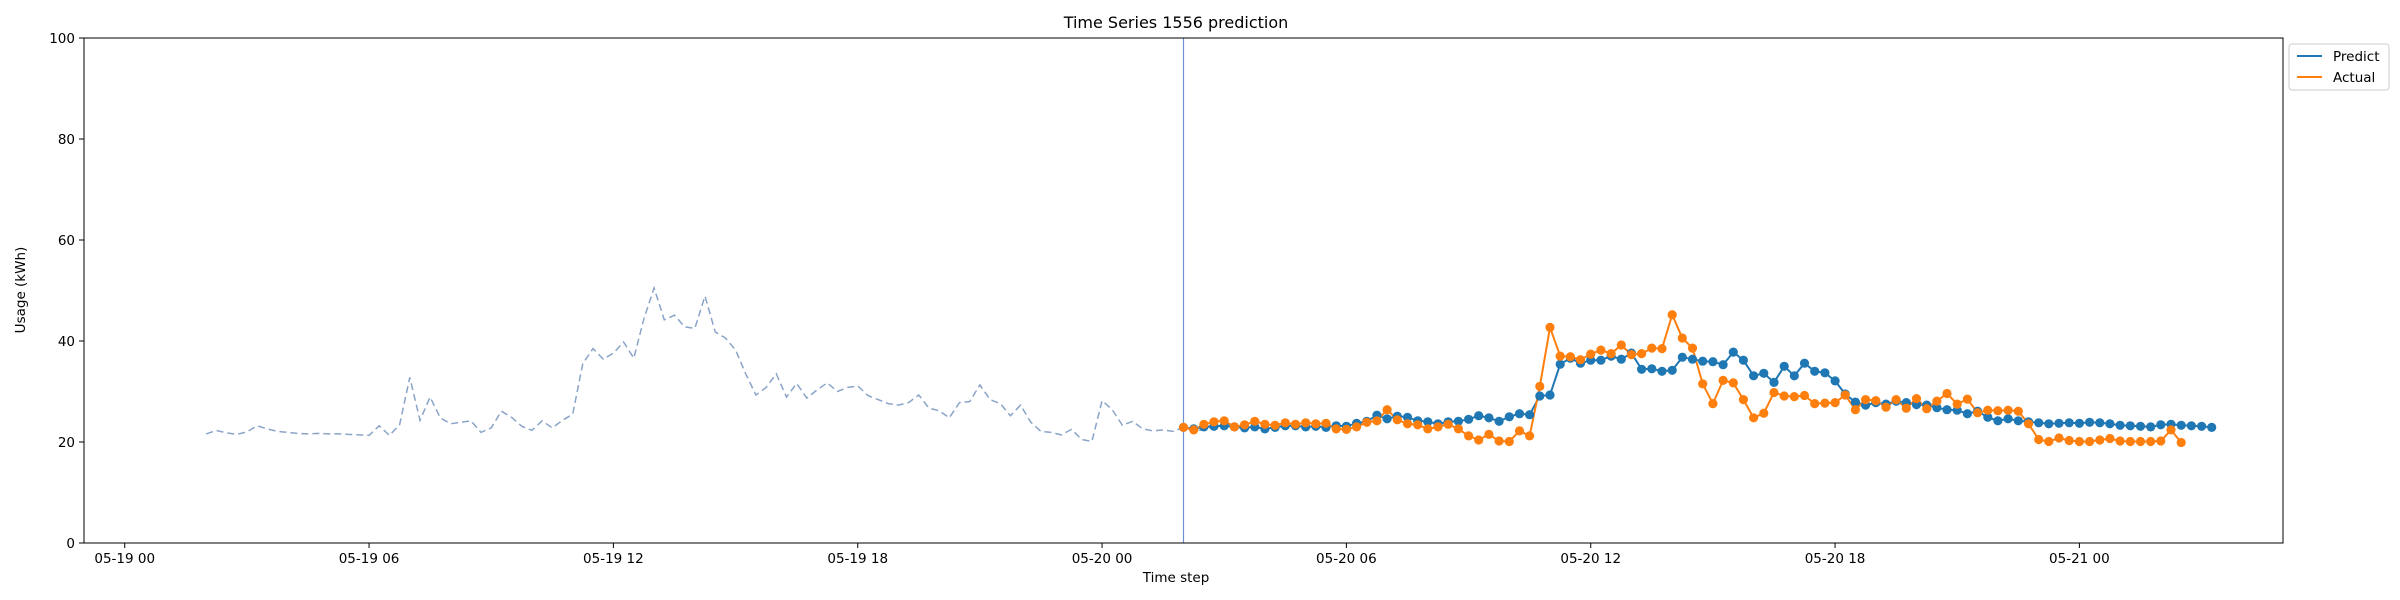 This screenshot has width=2400, height=600. Describe the element at coordinates (66, 241) in the screenshot. I see `y-tick-label: 60` at that location.